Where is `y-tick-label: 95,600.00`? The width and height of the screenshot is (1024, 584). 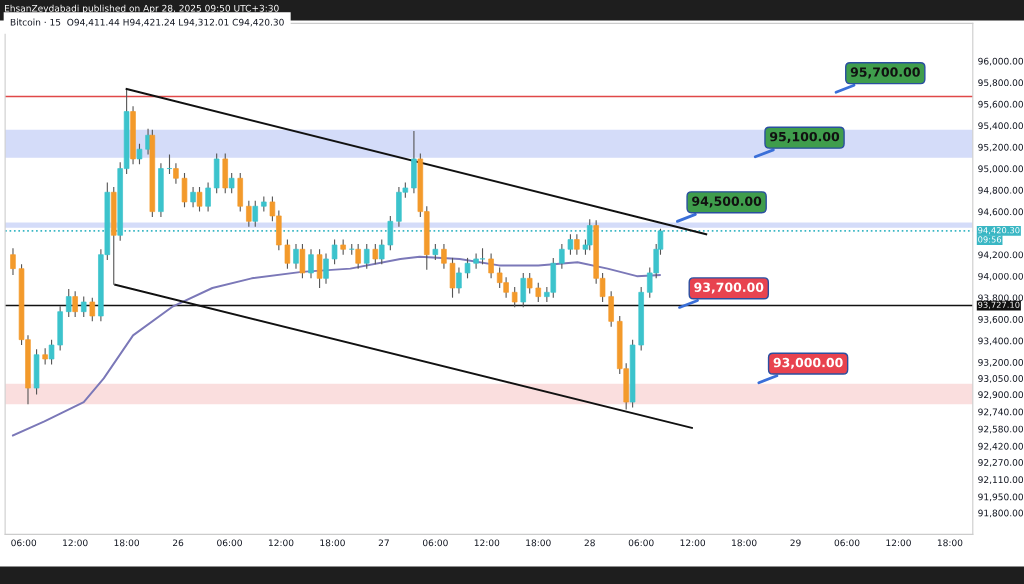 y-tick-label: 95,600.00 is located at coordinates (1001, 104).